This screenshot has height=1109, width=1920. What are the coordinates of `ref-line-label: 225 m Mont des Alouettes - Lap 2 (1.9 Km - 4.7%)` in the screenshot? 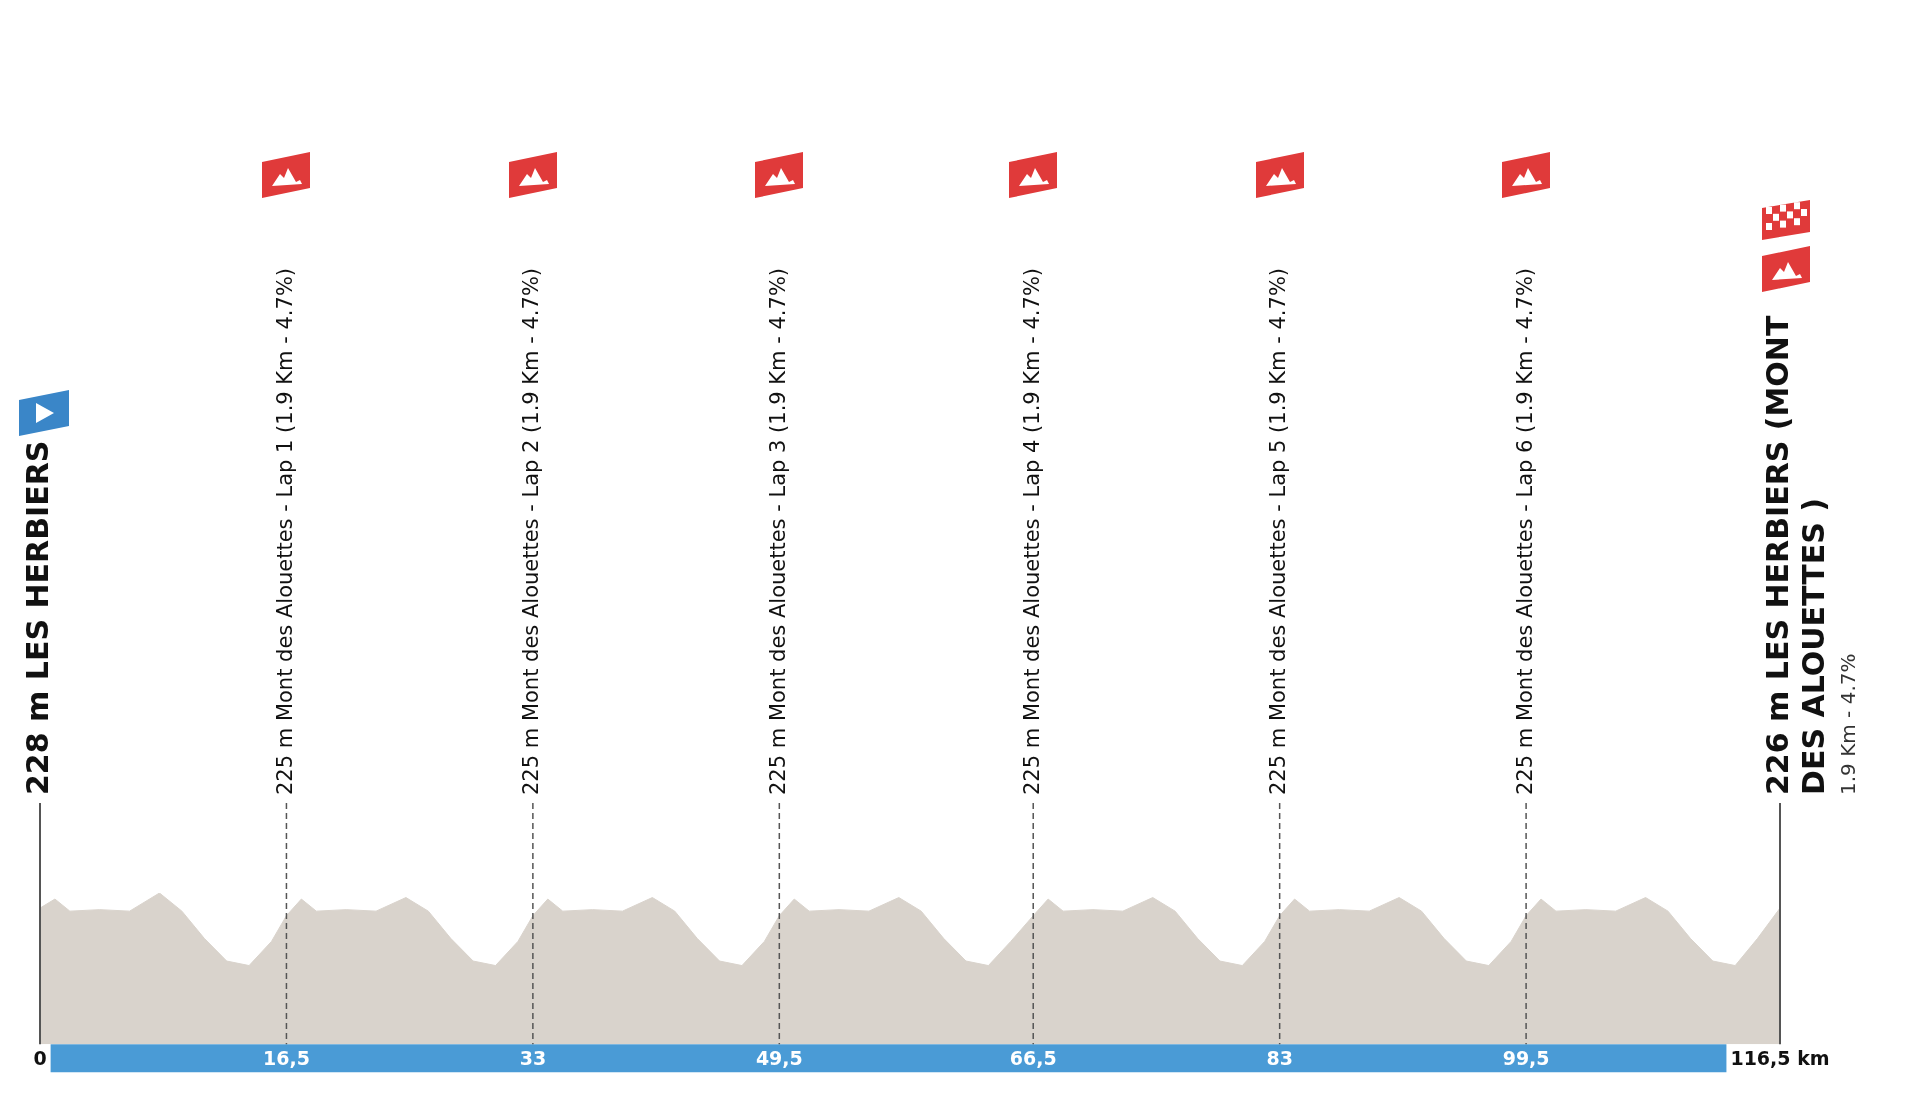 It's located at (531, 531).